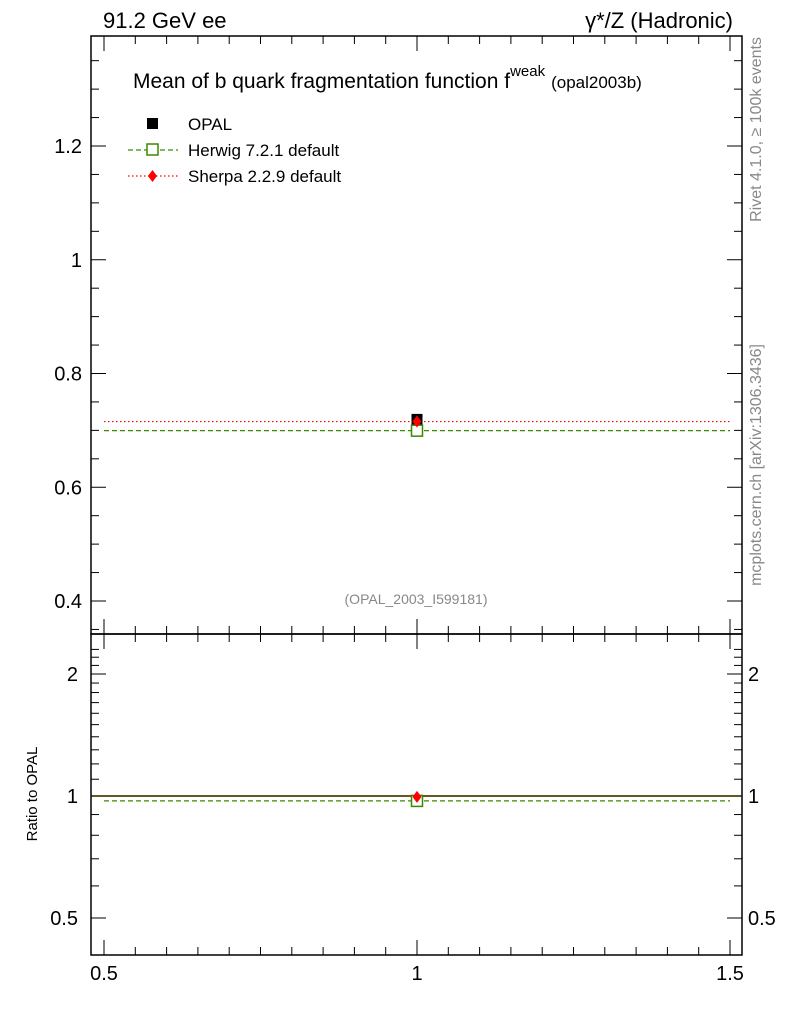 This screenshot has width=786, height=1024. What do you see at coordinates (730, 974) in the screenshot?
I see `x-tick-label: 1.5` at bounding box center [730, 974].